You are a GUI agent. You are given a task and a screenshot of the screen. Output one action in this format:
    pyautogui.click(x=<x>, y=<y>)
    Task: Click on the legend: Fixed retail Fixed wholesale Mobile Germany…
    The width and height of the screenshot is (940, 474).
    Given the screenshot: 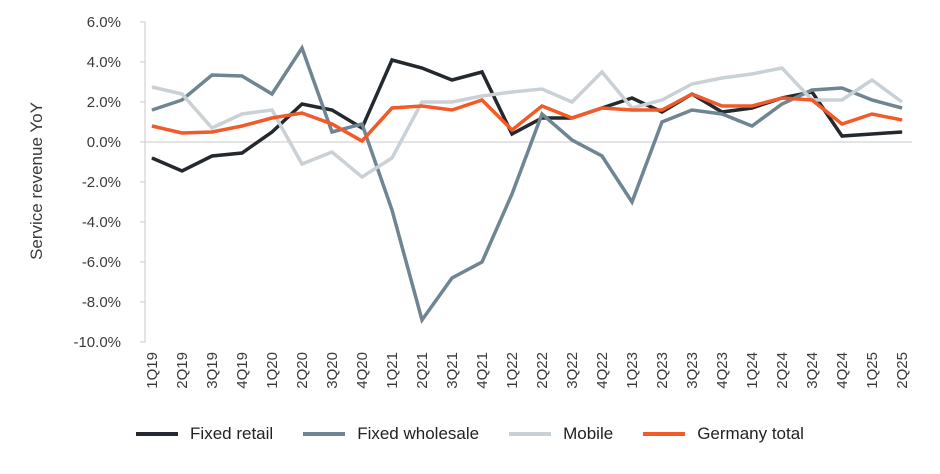 What is the action you would take?
    pyautogui.click(x=470, y=434)
    